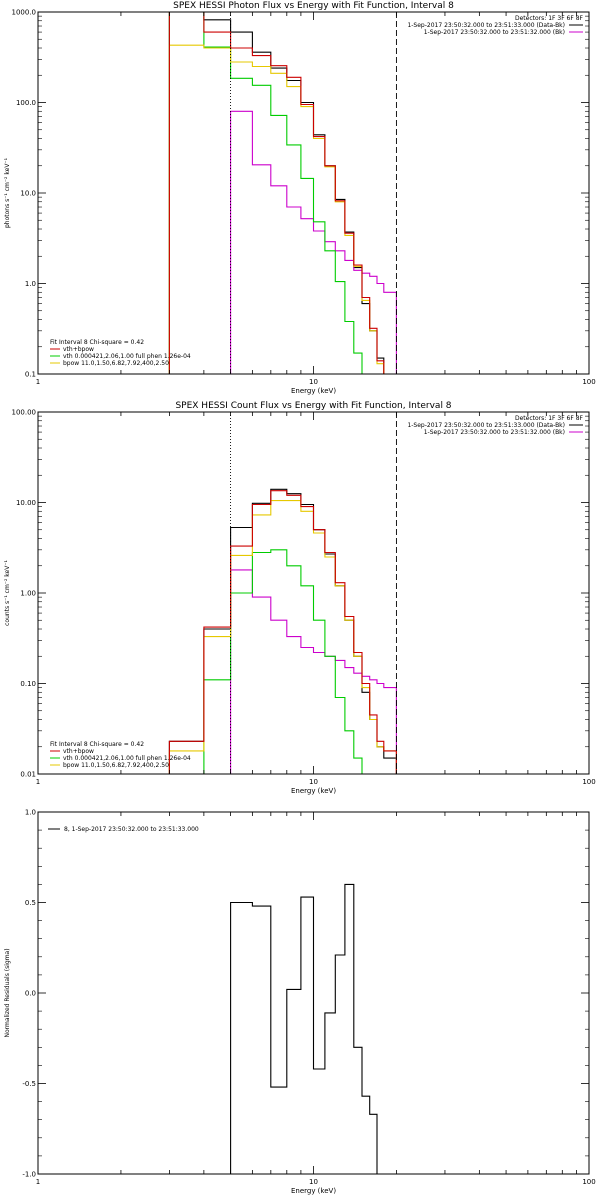  Describe the element at coordinates (30, 994) in the screenshot. I see `y-tick-label: 0.0` at that location.